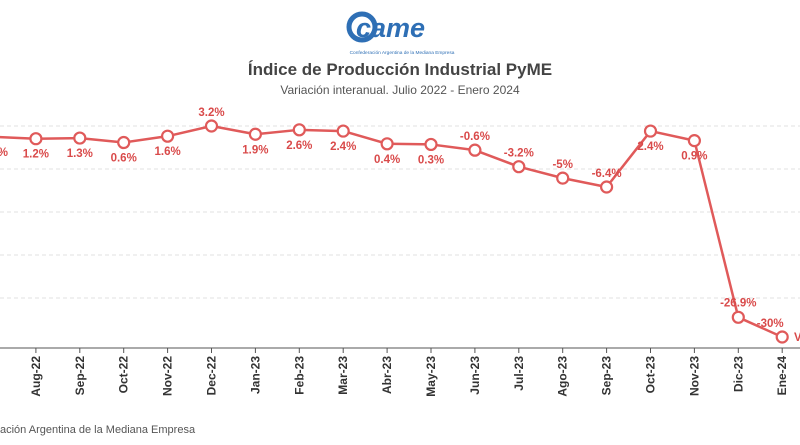  Describe the element at coordinates (80, 154) in the screenshot. I see `data-label-Sep-22: 1.3%` at that location.